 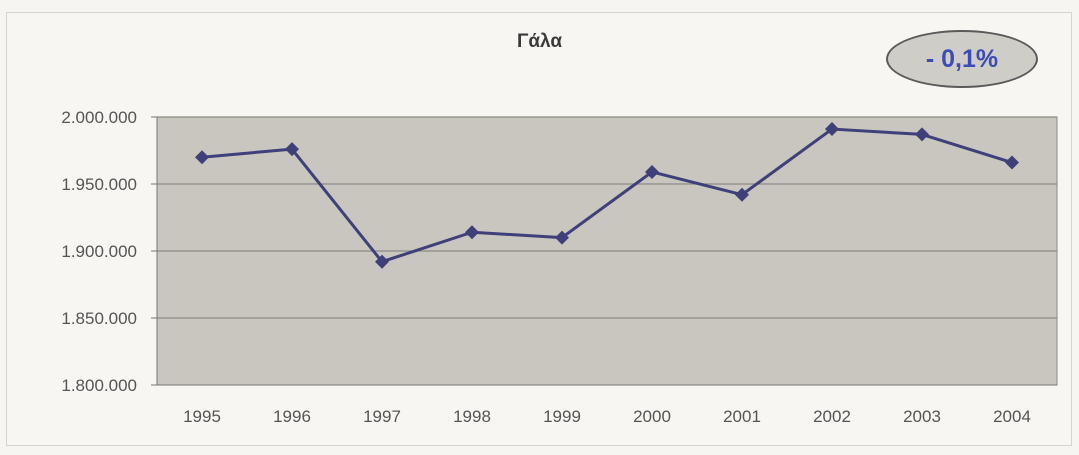 What do you see at coordinates (607, 405) in the screenshot?
I see `x-axis: 1995 1996 1997 1998 1999 2000 2001 2002 2003 2004` at bounding box center [607, 405].